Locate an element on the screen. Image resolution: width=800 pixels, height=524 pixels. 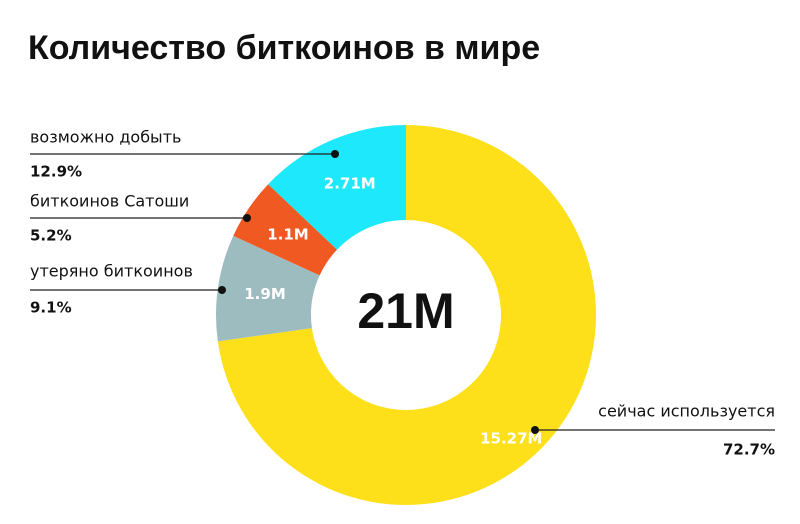
category-label: утеряно биткоинов is located at coordinates (111, 271).